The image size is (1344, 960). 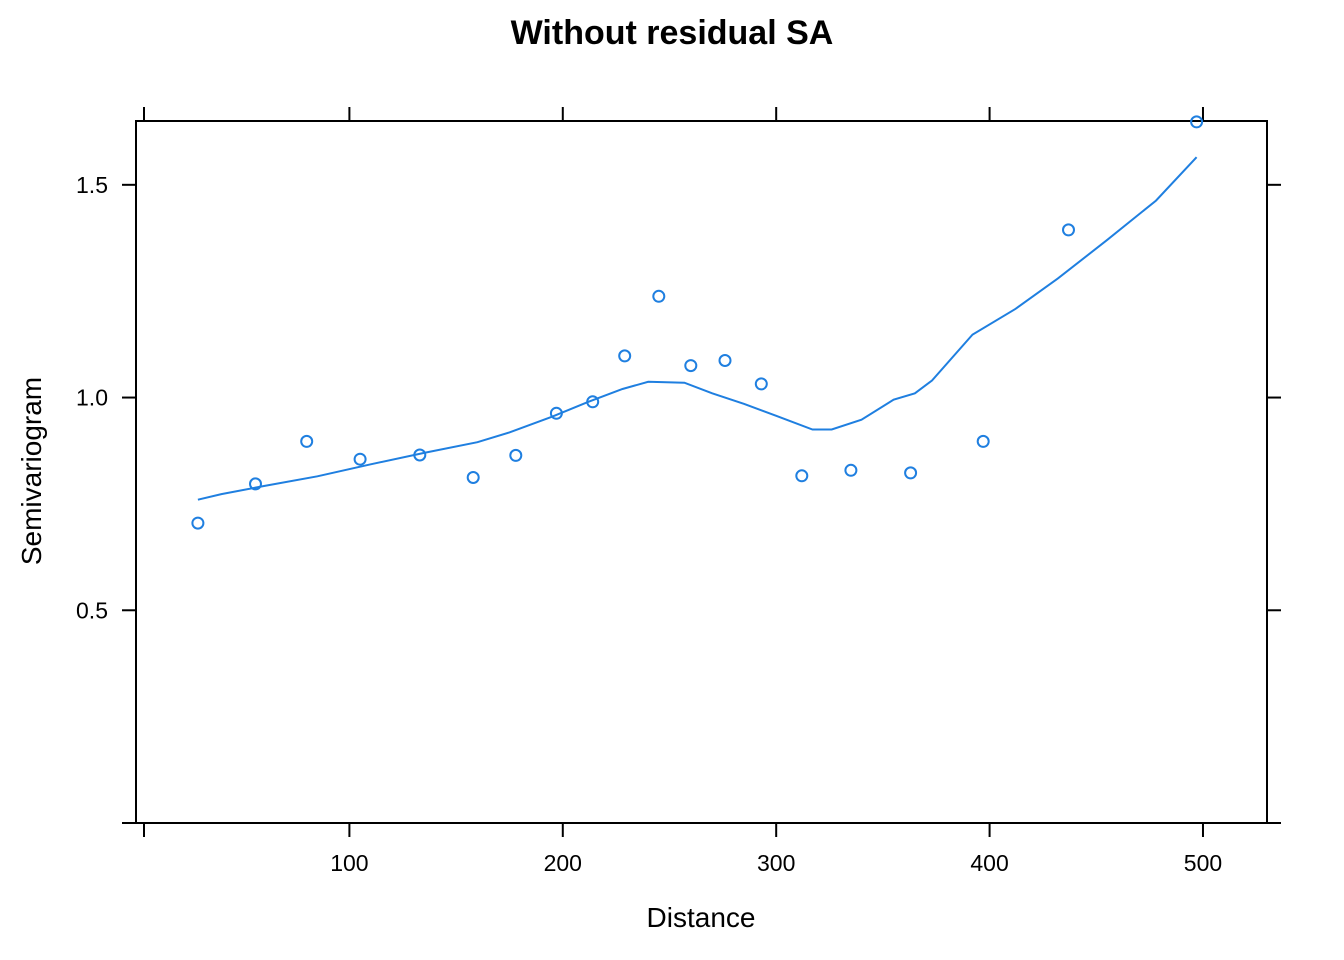 What do you see at coordinates (672, 33) in the screenshot?
I see `chart-title: Without residual SA` at bounding box center [672, 33].